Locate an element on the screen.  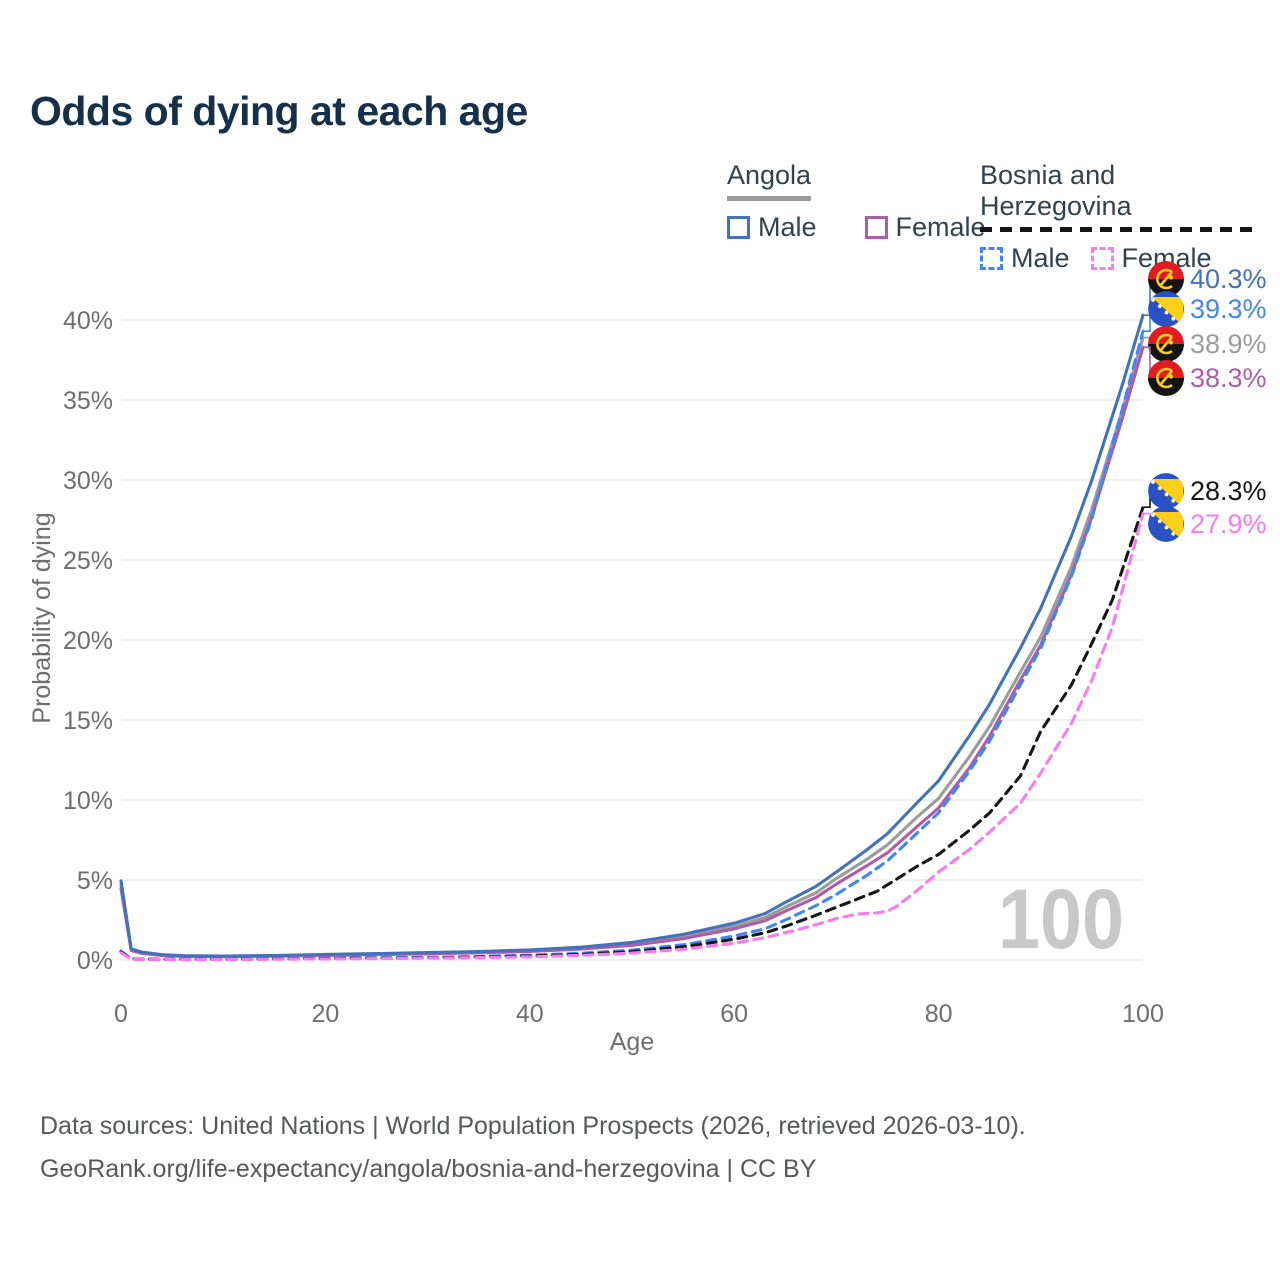
flag-icon-angola-angola-all is located at coordinates (1166, 344).